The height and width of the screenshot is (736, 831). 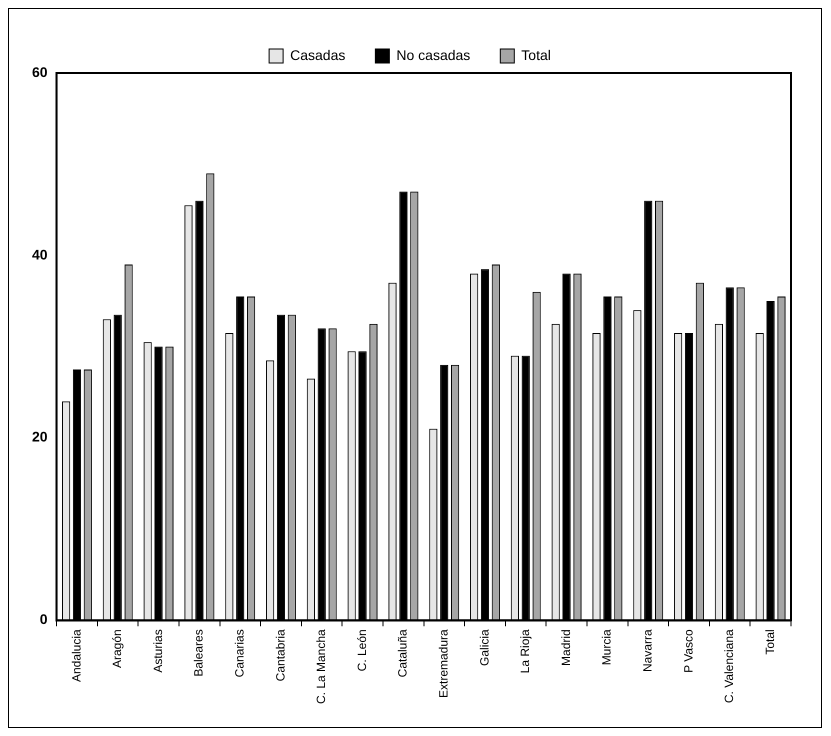 I want to click on x-tick-label: Extremadura, so click(x=443, y=663).